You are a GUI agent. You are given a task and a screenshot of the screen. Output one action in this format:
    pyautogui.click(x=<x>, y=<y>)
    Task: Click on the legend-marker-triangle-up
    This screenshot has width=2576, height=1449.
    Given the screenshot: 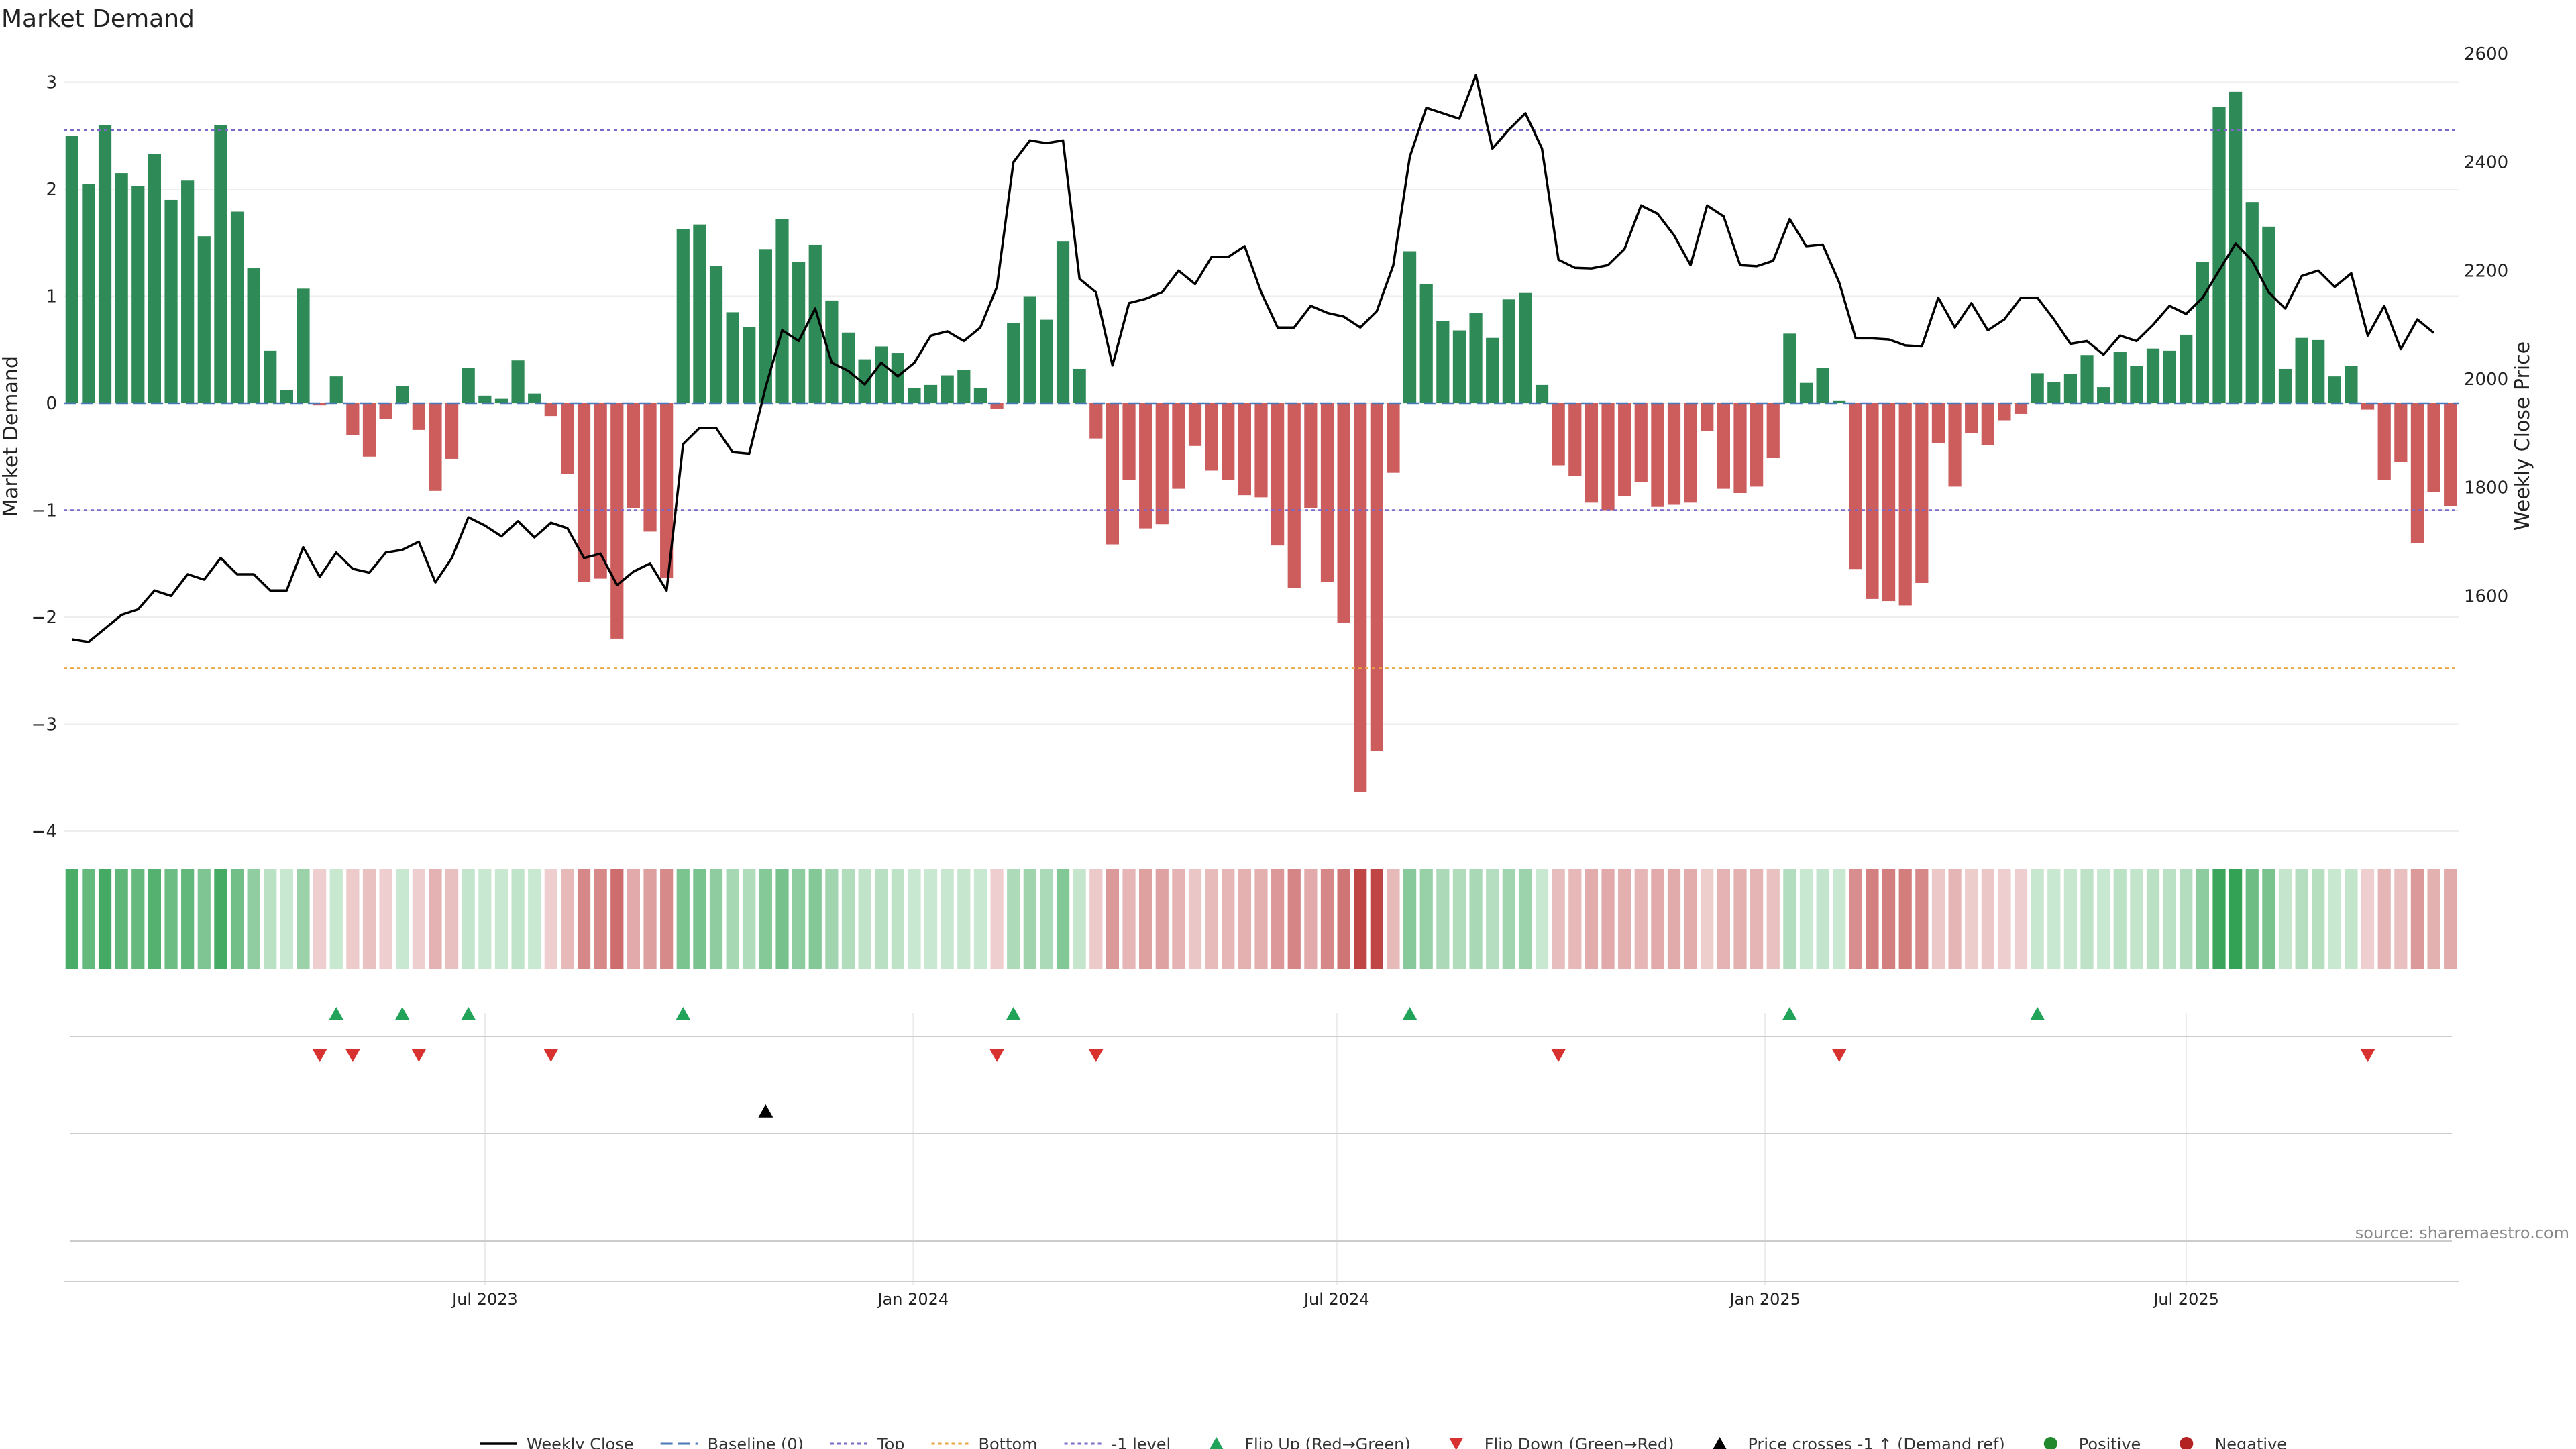 What is the action you would take?
    pyautogui.click(x=1720, y=1443)
    